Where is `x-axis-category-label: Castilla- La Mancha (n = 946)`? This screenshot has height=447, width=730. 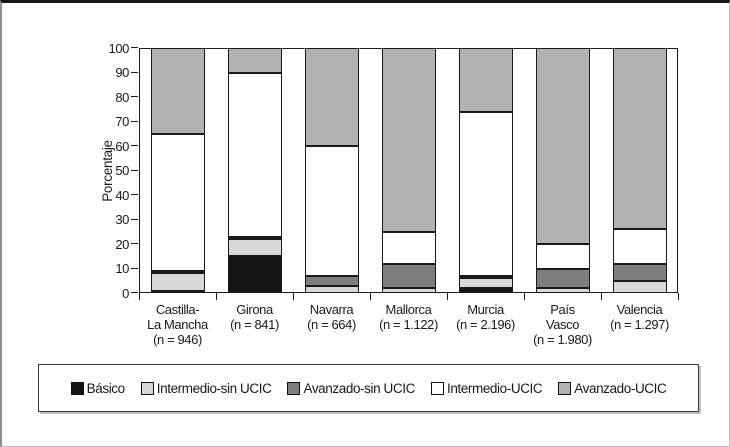 x-axis-category-label: Castilla- La Mancha (n = 946) is located at coordinates (178, 324).